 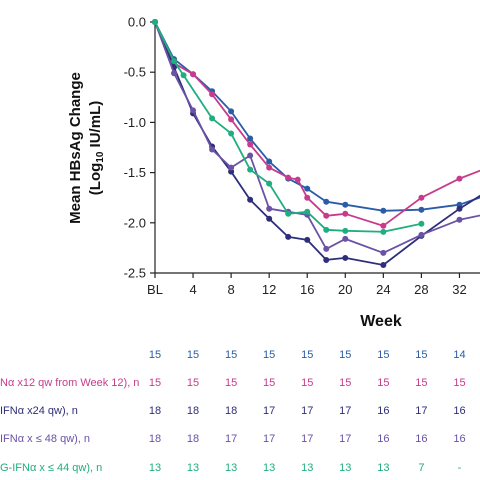 What do you see at coordinates (39, 411) in the screenshot?
I see `n-table-row-label: IFNα x24 qw), n` at bounding box center [39, 411].